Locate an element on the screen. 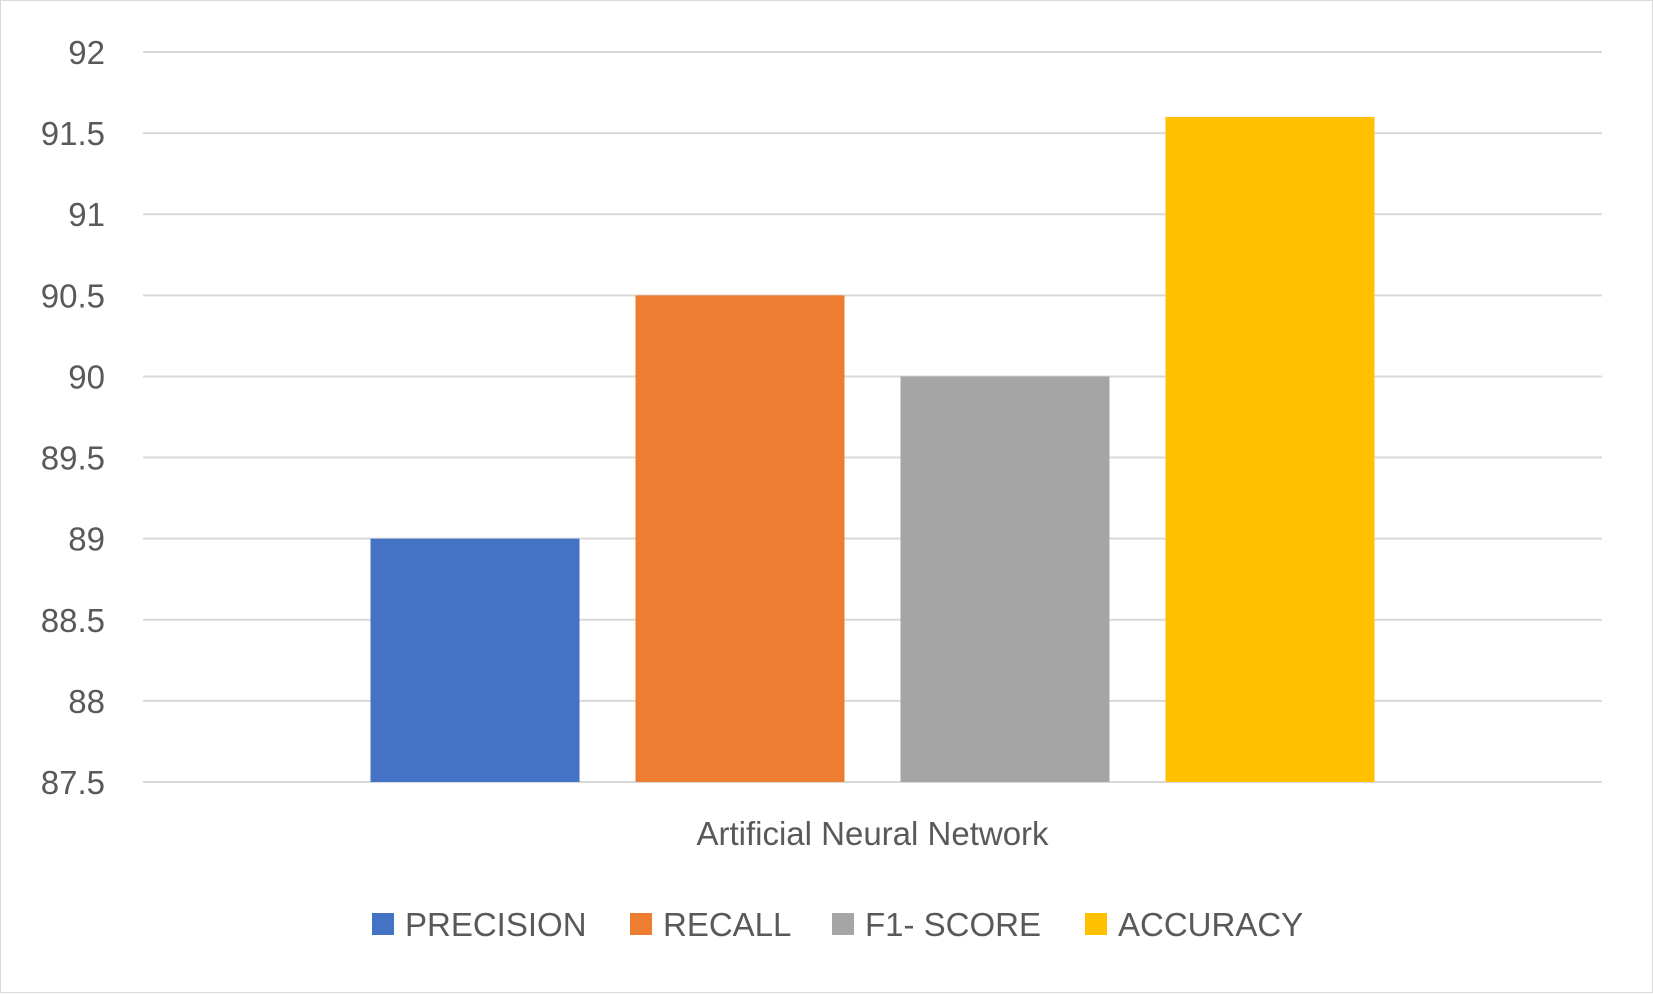  y-tick-label: 88 is located at coordinates (86, 701).